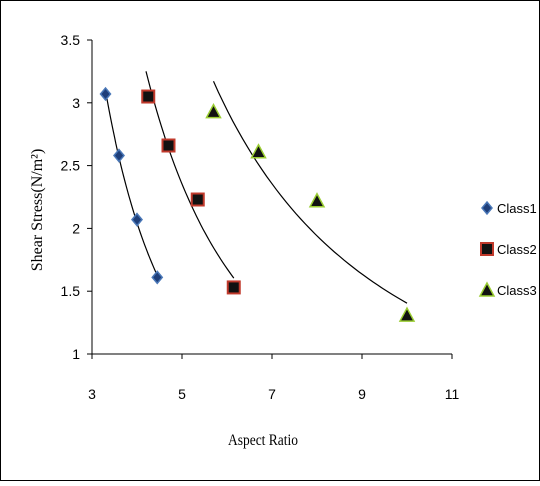 Image resolution: width=540 pixels, height=486 pixels. Describe the element at coordinates (517, 249) in the screenshot. I see `legend-label-class2: Class2` at that location.